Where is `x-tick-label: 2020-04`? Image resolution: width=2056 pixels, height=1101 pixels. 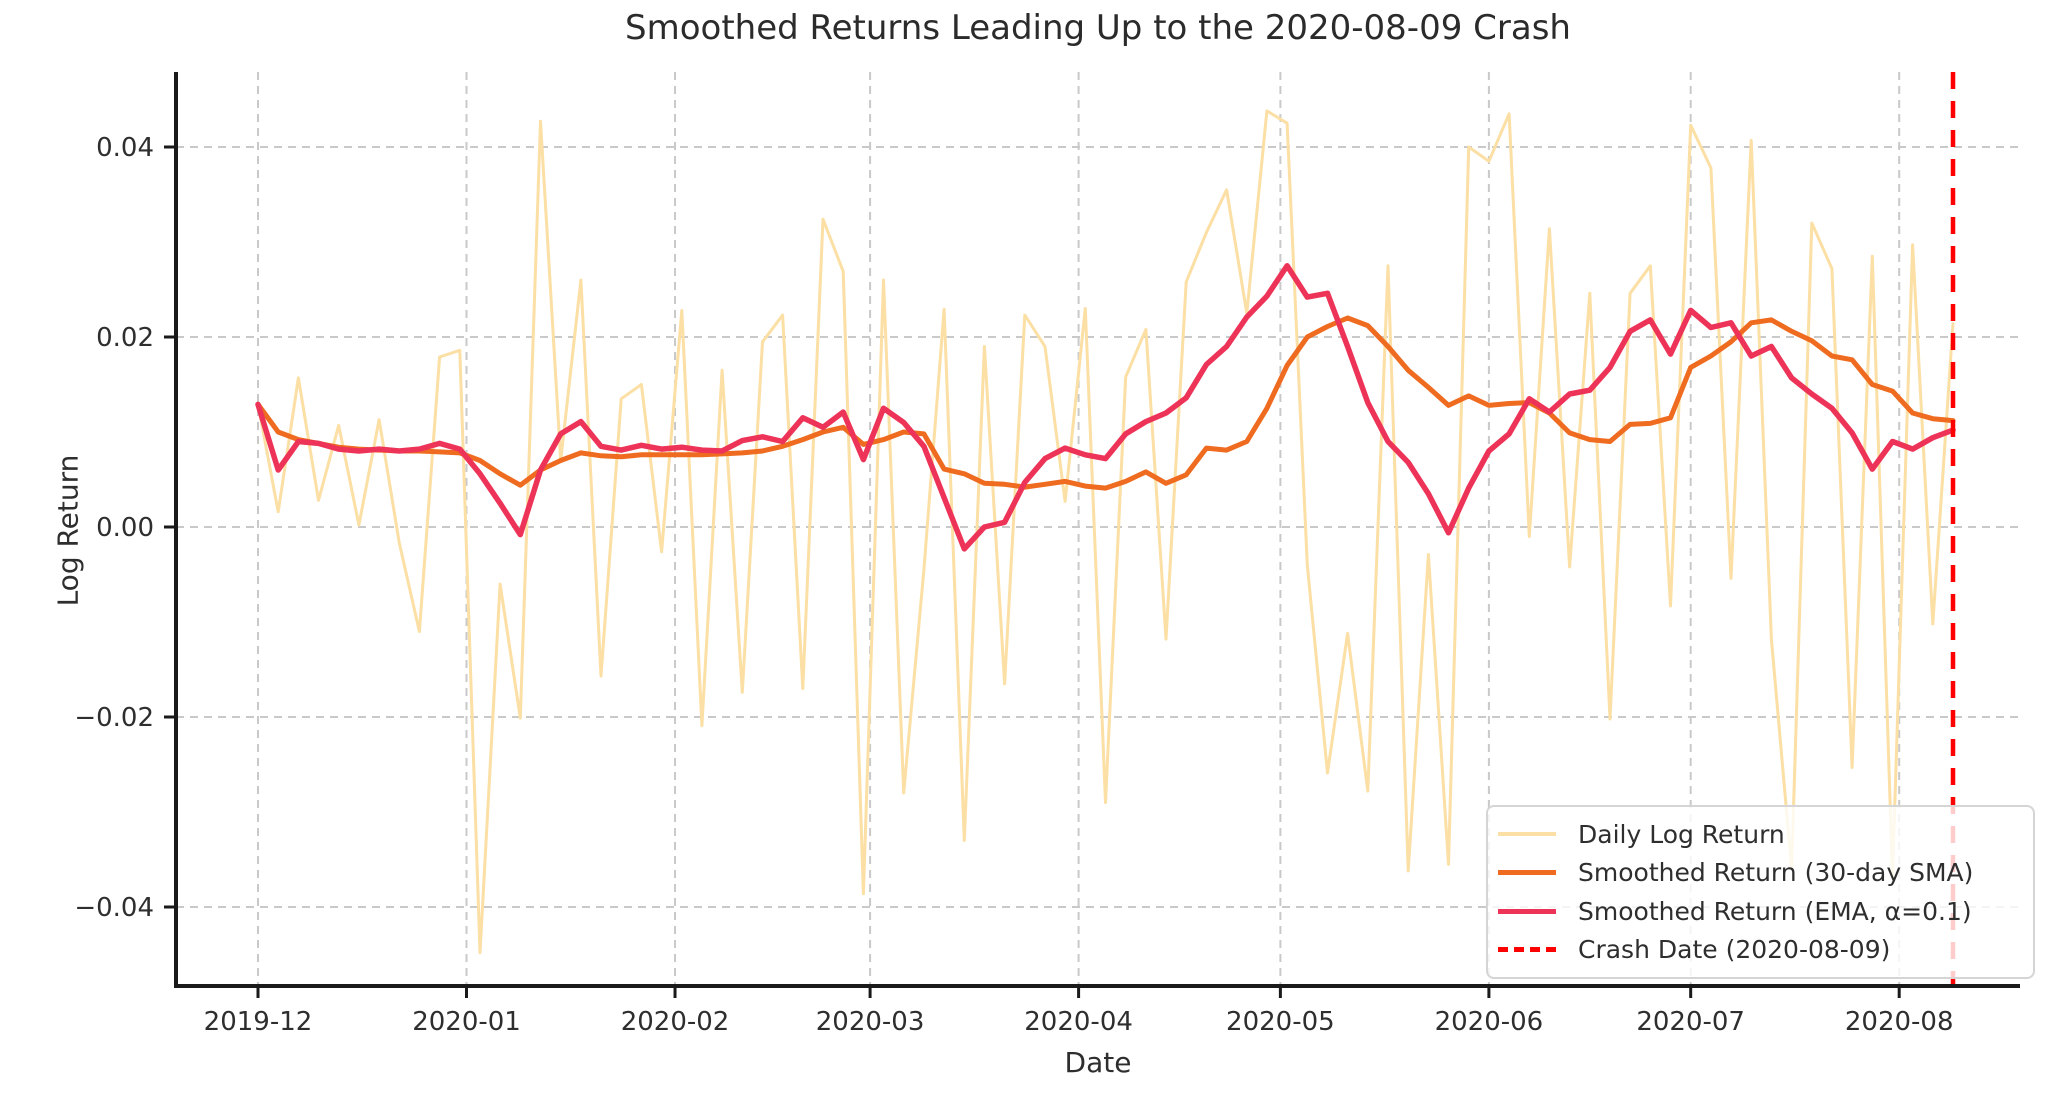 x-tick-label: 2020-04 is located at coordinates (1078, 1022).